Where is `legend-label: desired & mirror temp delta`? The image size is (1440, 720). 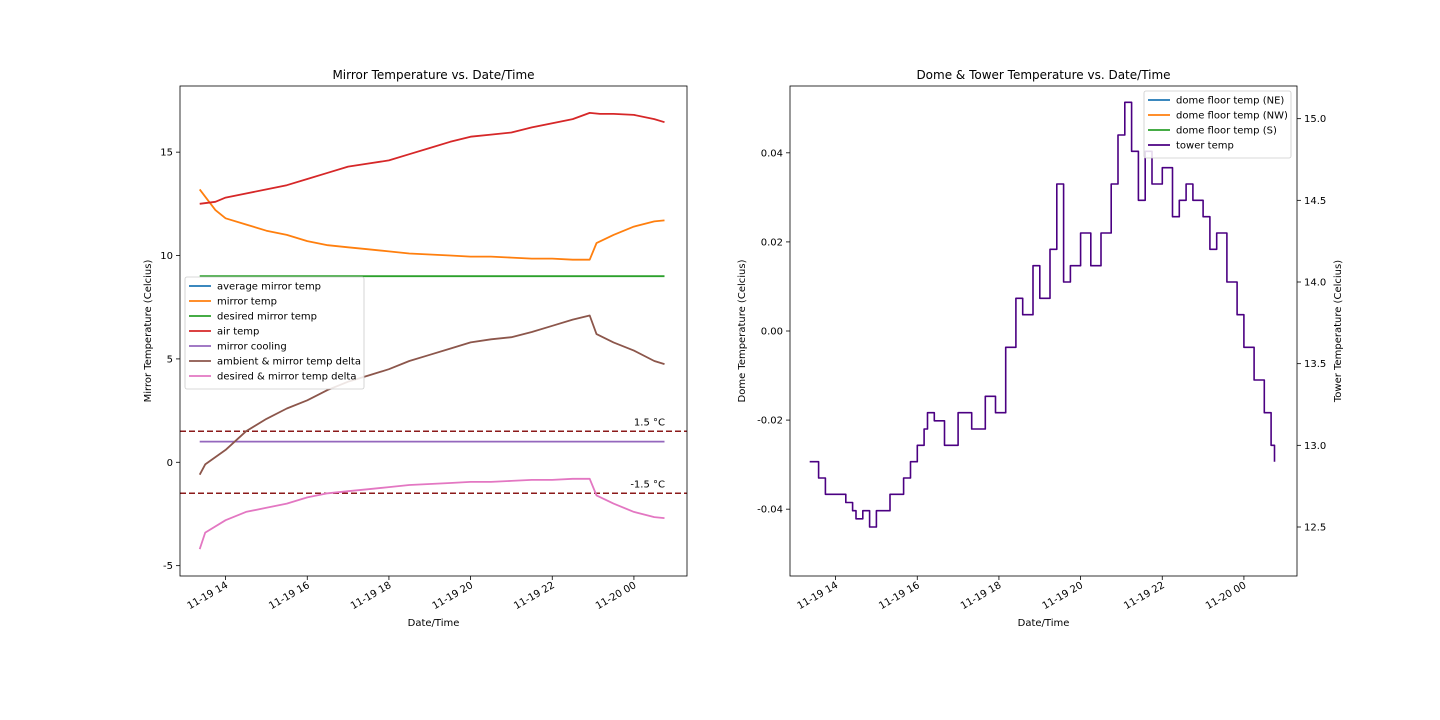 legend-label: desired & mirror temp delta is located at coordinates (286, 377).